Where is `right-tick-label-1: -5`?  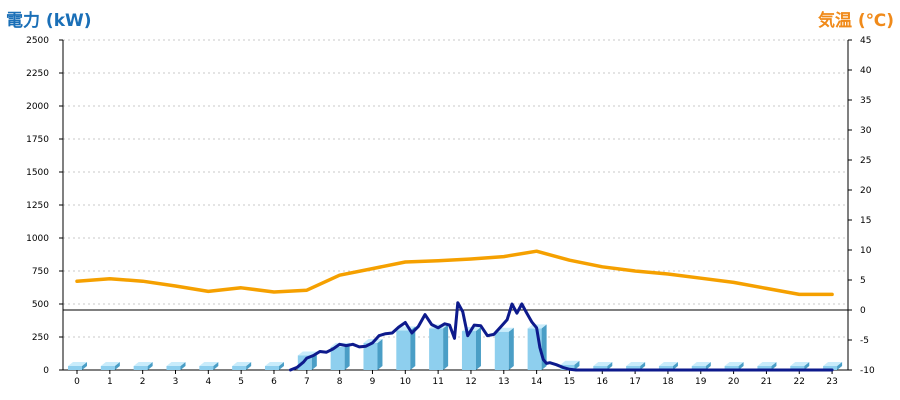
right-tick-label-1: -5 is located at coordinates (864, 341).